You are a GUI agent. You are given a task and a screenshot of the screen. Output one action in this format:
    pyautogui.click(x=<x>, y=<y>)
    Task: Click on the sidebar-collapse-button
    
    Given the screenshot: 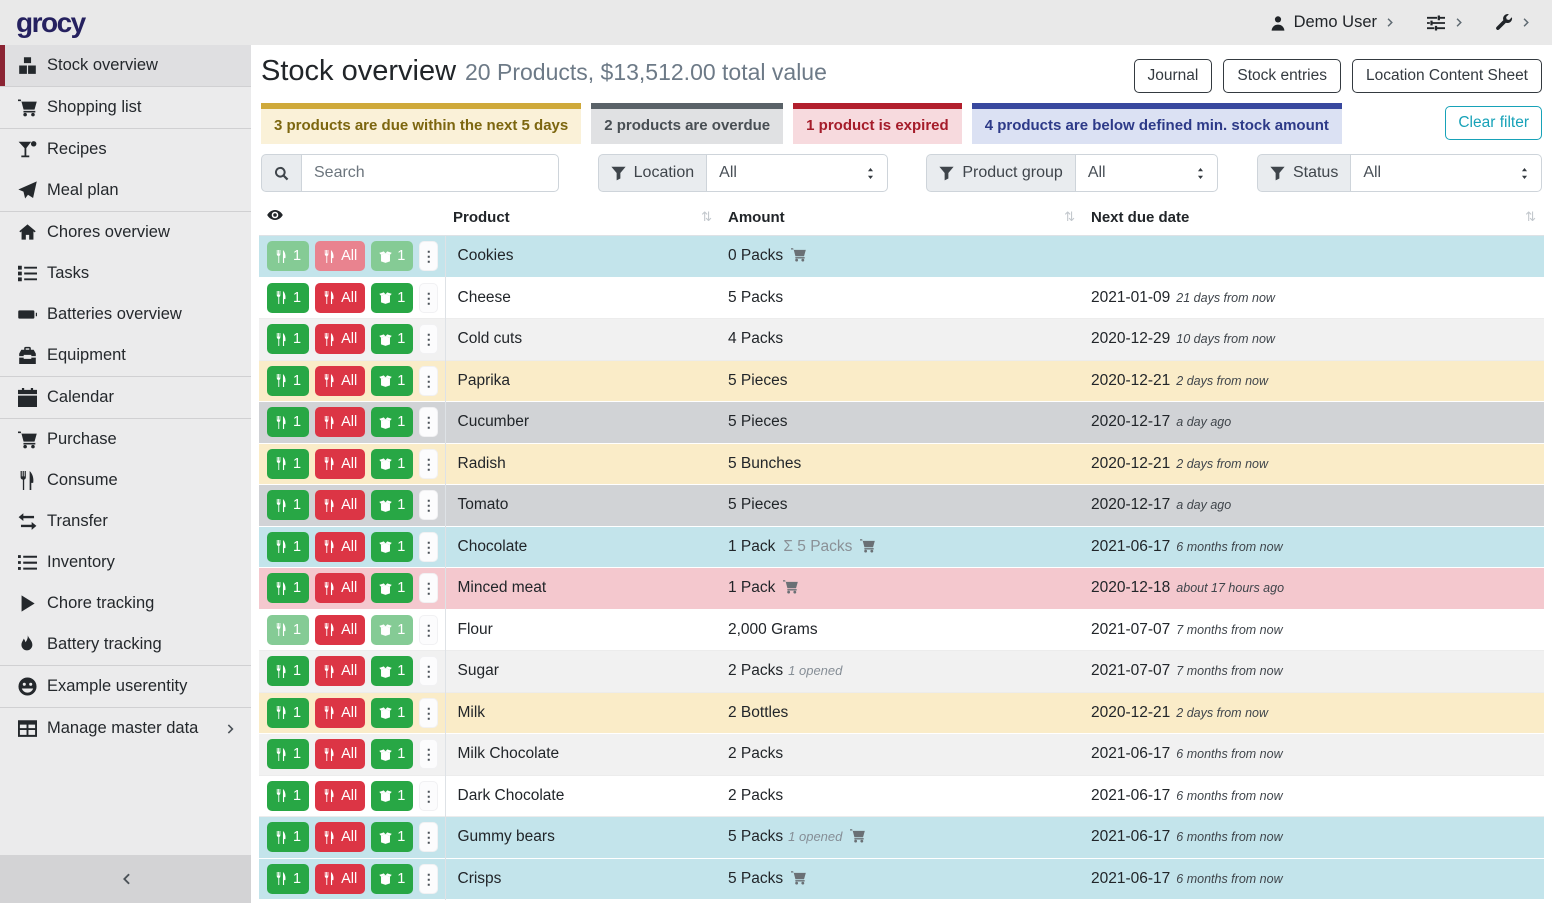 What is the action you would take?
    pyautogui.click(x=125, y=879)
    